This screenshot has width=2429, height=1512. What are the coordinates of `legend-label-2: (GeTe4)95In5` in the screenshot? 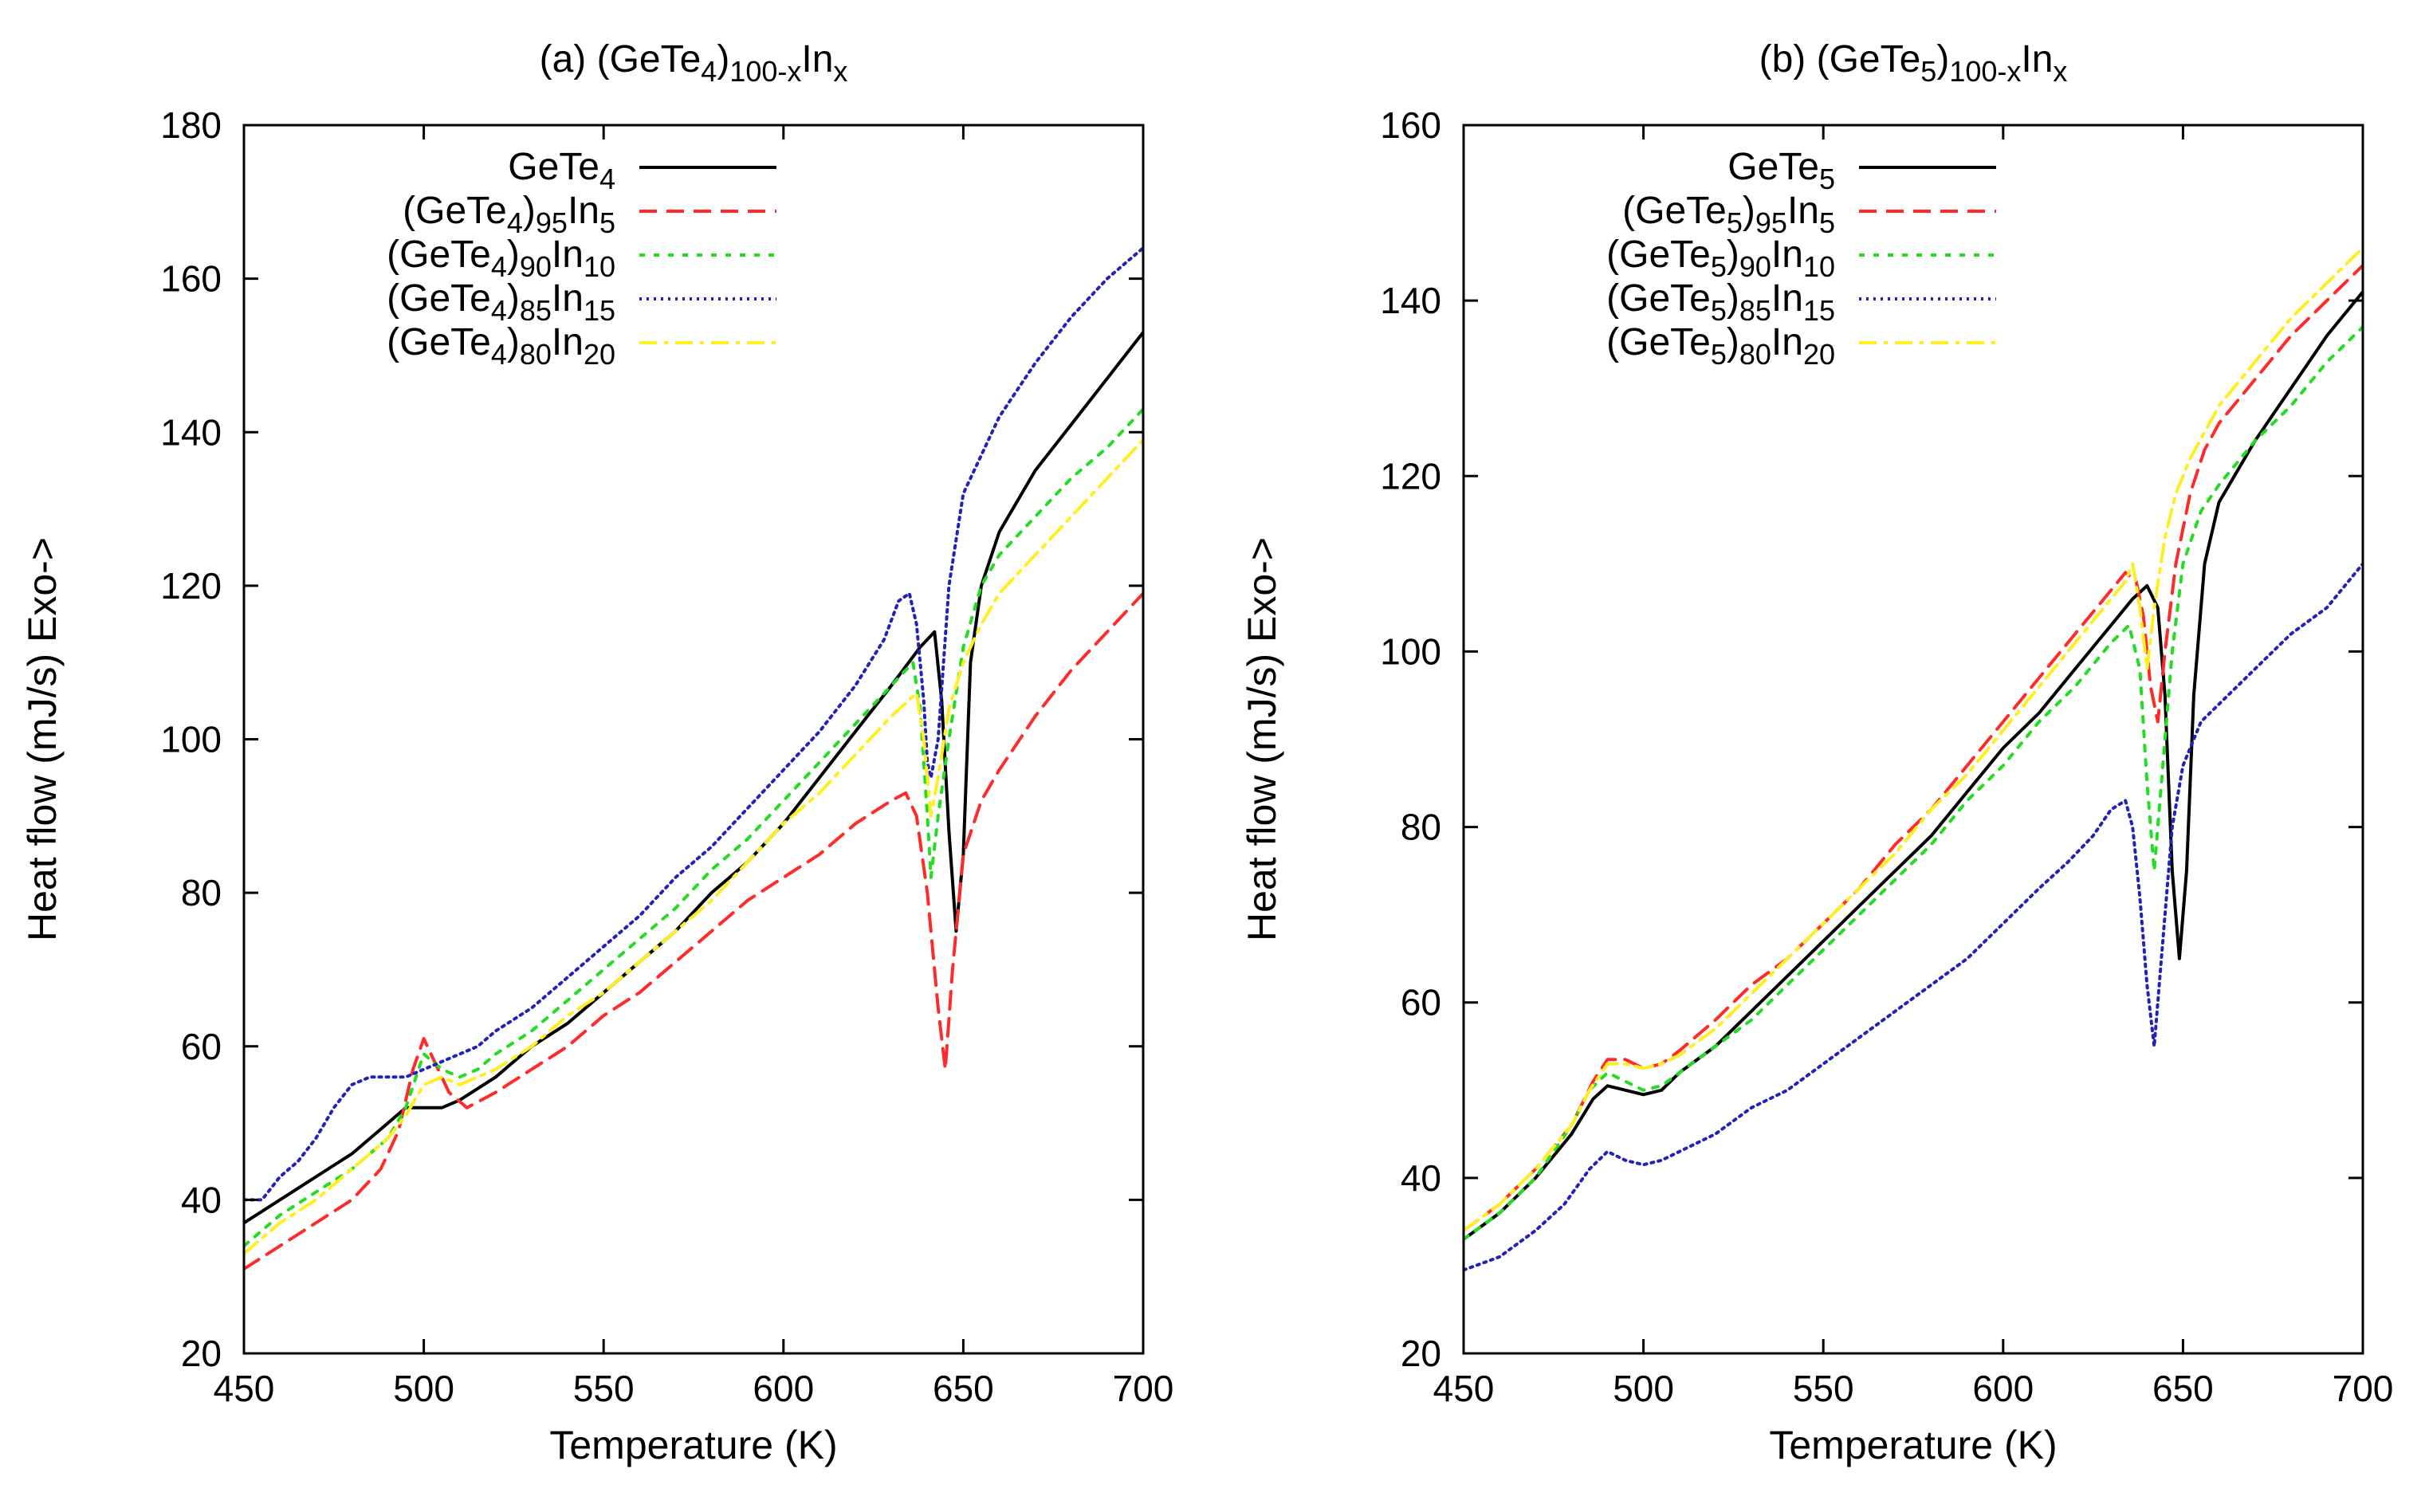 It's located at (509, 214).